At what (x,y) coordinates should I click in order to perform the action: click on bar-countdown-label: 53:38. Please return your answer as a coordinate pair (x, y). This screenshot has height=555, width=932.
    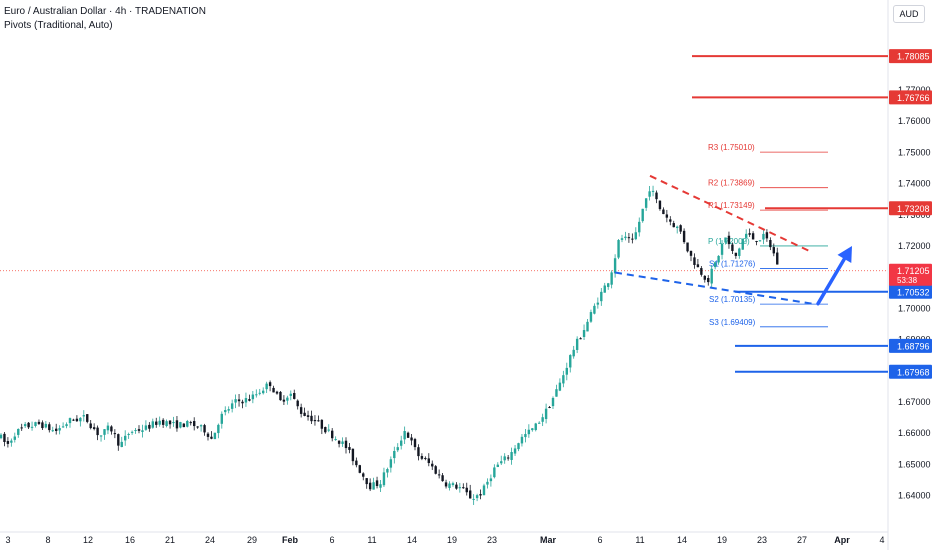
    Looking at the image, I should click on (907, 280).